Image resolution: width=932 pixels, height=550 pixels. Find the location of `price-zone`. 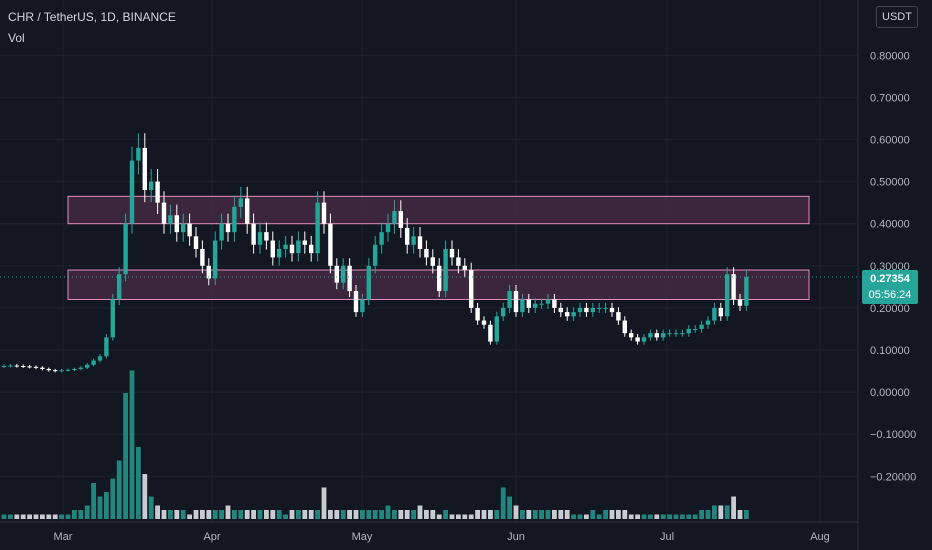

price-zone is located at coordinates (438, 210).